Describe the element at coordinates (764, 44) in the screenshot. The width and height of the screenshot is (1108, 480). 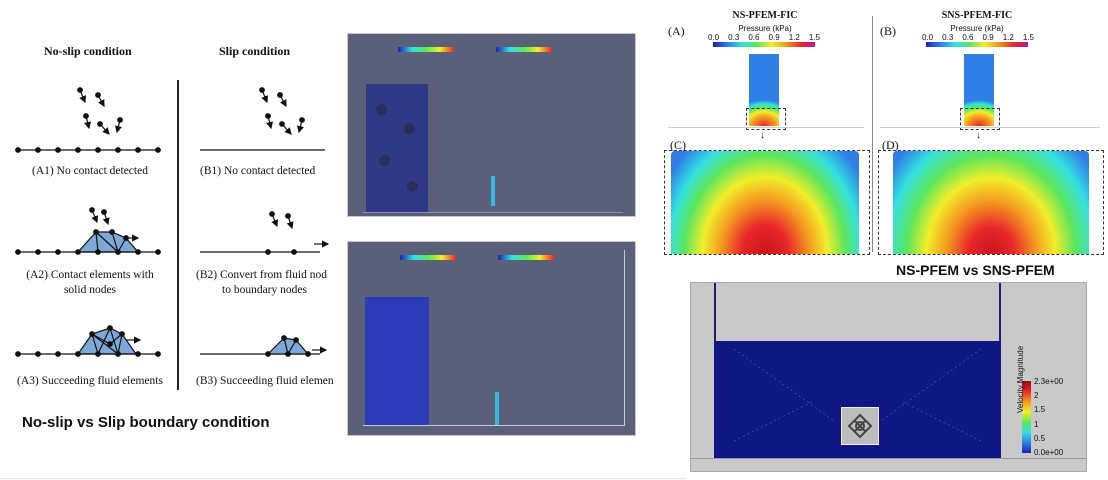
I see `pressure-colorbar-a` at that location.